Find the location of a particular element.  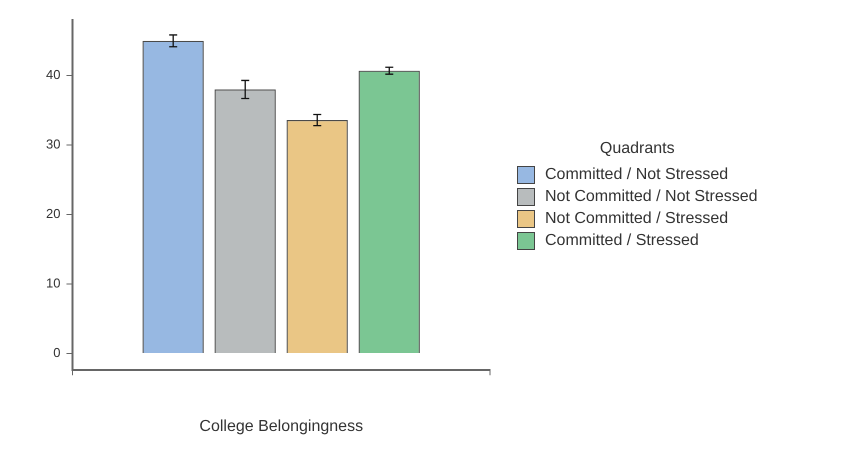

legend-label: Committed / Not Stressed is located at coordinates (636, 175).